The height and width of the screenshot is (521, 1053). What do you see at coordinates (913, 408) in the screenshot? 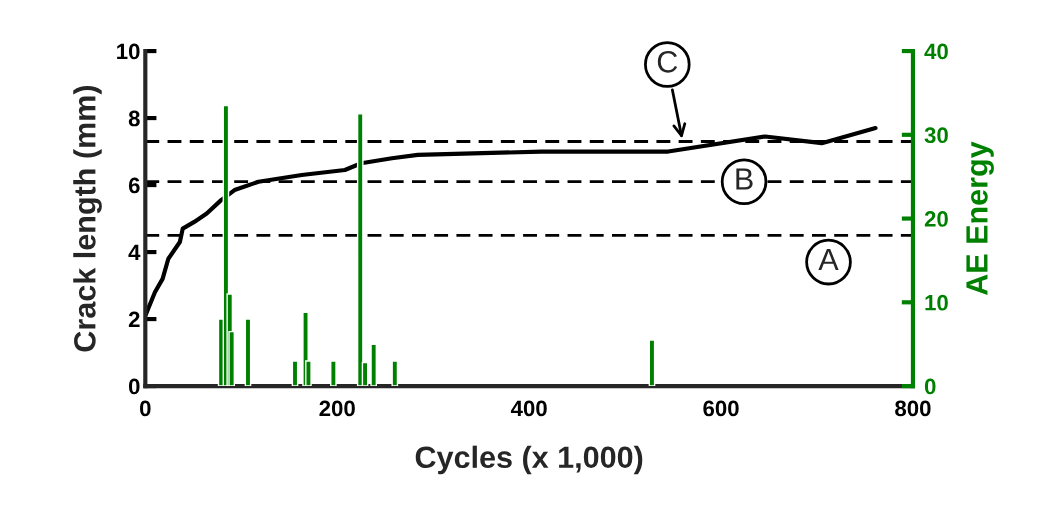
I see `x-tick-label: 800` at bounding box center [913, 408].